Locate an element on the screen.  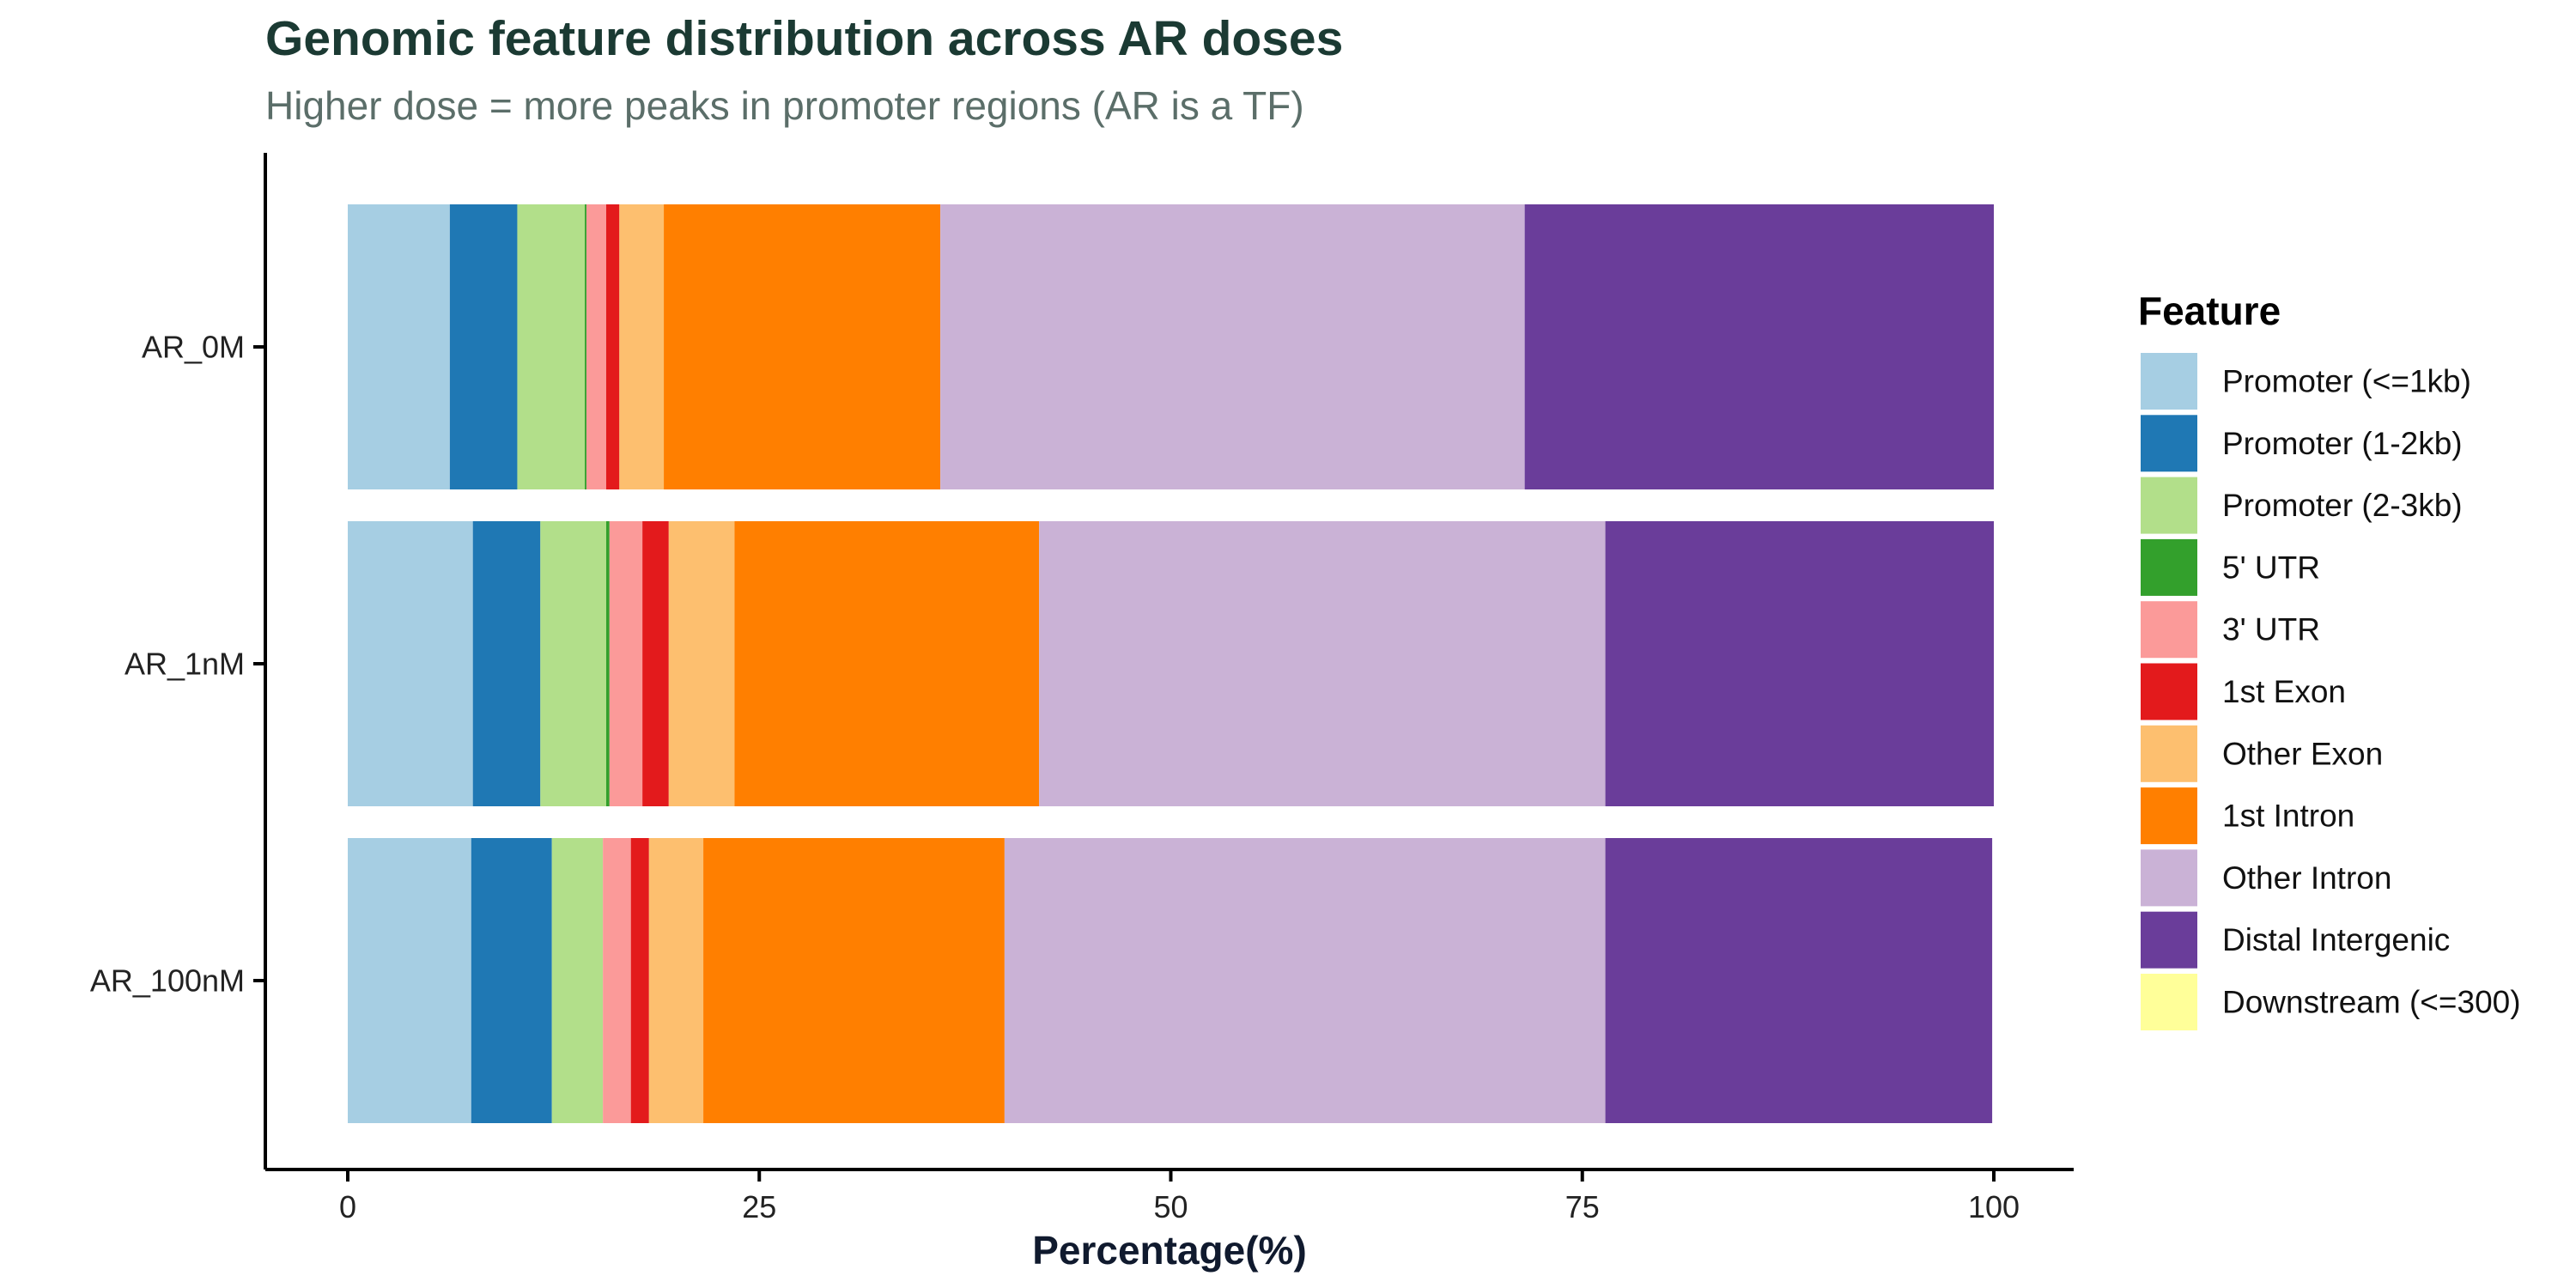
legend-label: 3' UTR is located at coordinates (2271, 629).